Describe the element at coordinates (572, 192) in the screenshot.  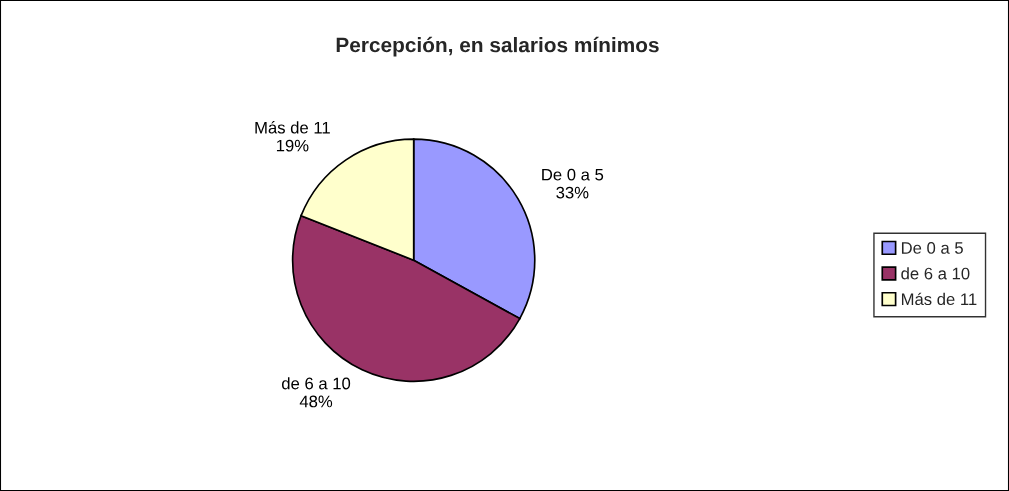
I see `data-label: 33%` at that location.